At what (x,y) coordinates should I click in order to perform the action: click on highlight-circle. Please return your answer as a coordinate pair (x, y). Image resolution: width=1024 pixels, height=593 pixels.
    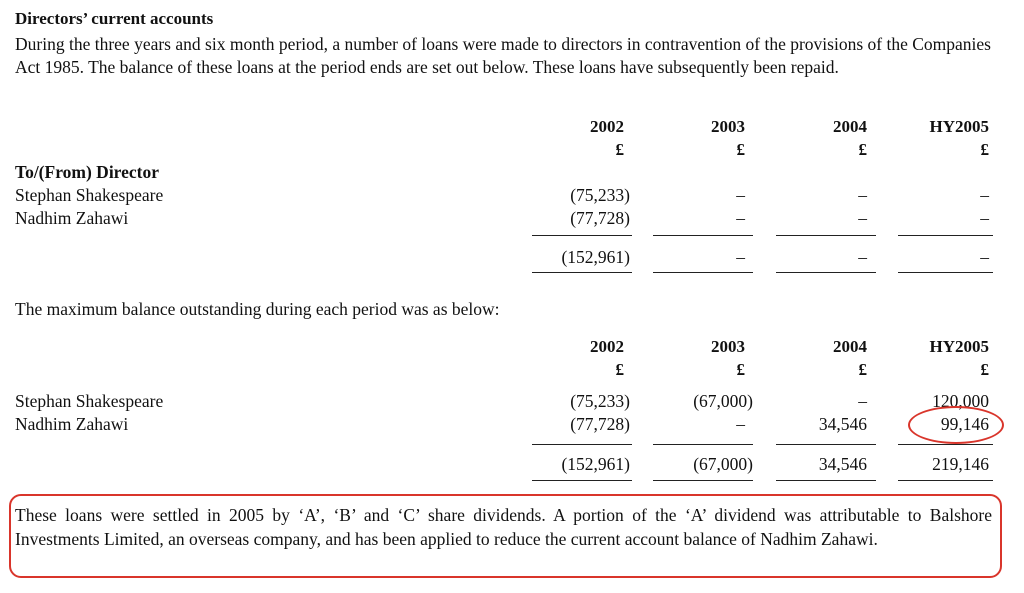
    Looking at the image, I should click on (956, 425).